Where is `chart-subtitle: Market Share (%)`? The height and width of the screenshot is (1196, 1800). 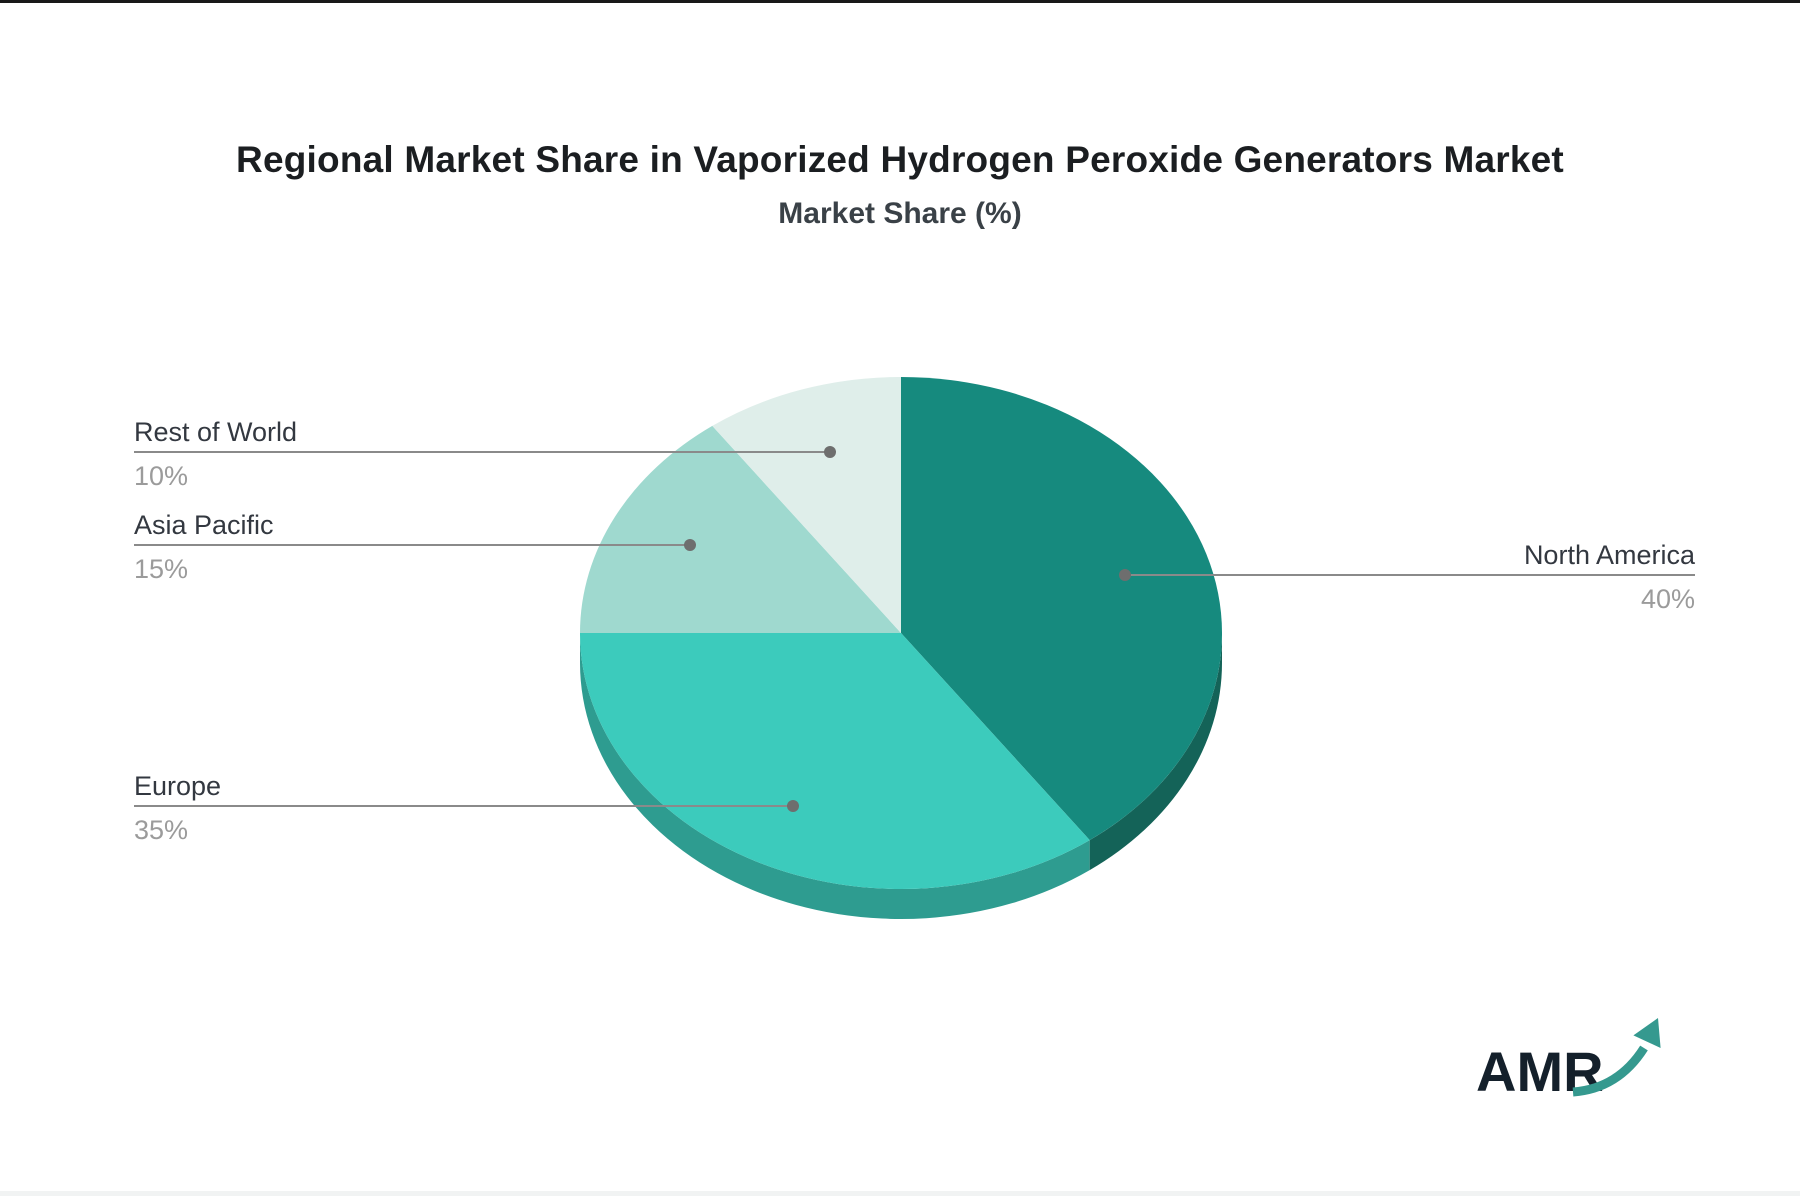
chart-subtitle: Market Share (%) is located at coordinates (900, 213).